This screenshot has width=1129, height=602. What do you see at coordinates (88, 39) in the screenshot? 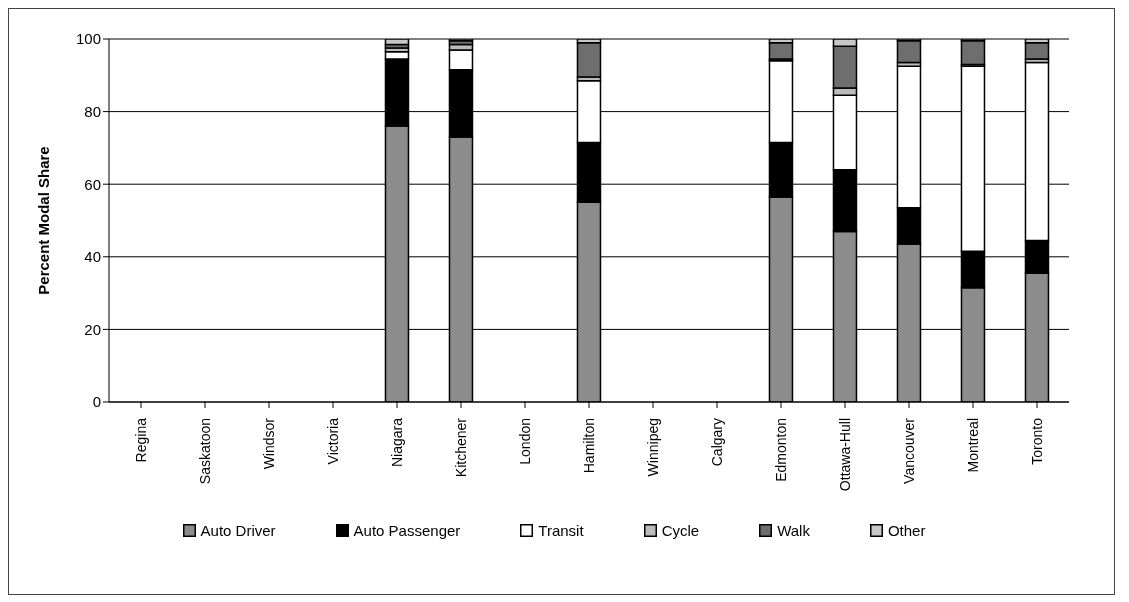
I see `y-tick-label: 100` at bounding box center [88, 39].